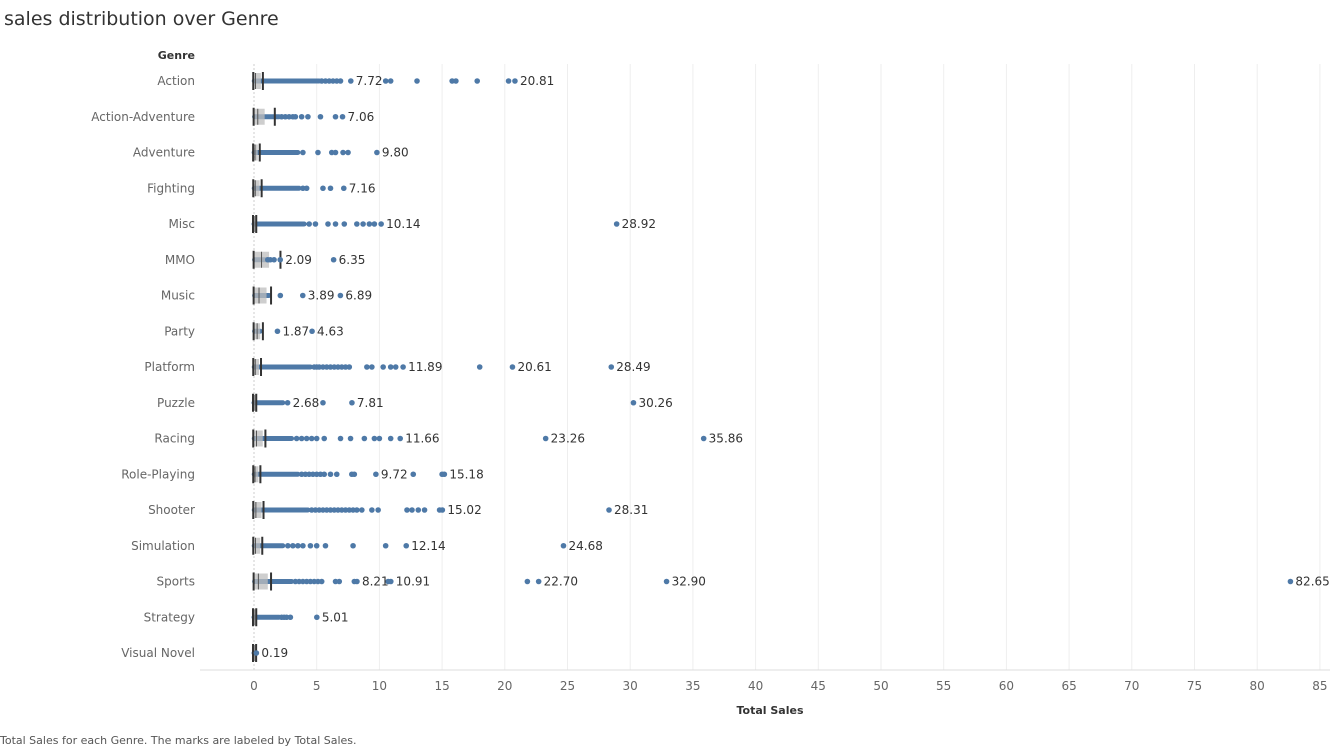  Describe the element at coordinates (158, 474) in the screenshot. I see `category-label: Role-Playing` at that location.